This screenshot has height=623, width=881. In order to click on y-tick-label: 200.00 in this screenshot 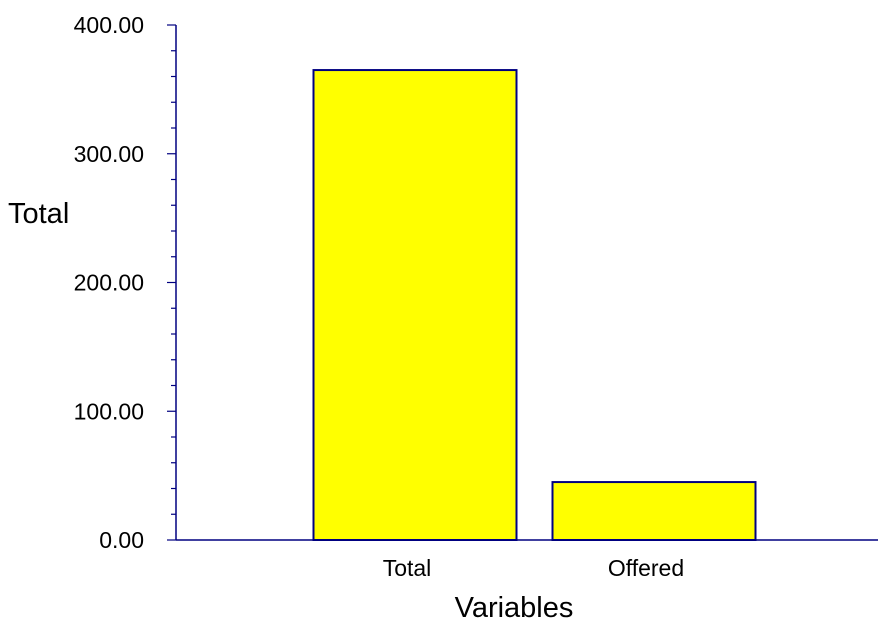, I will do `click(109, 283)`.